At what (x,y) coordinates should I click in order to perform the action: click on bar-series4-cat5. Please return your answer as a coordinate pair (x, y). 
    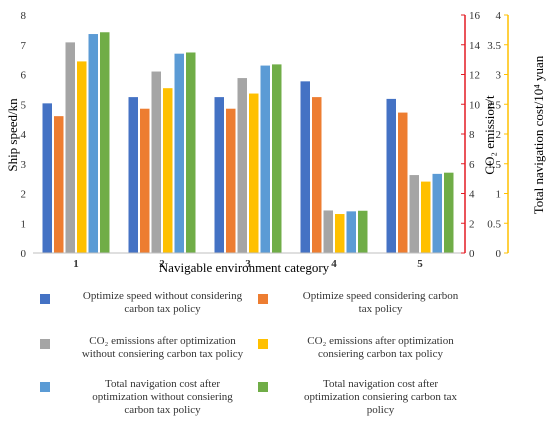
    Looking at the image, I should click on (426, 217).